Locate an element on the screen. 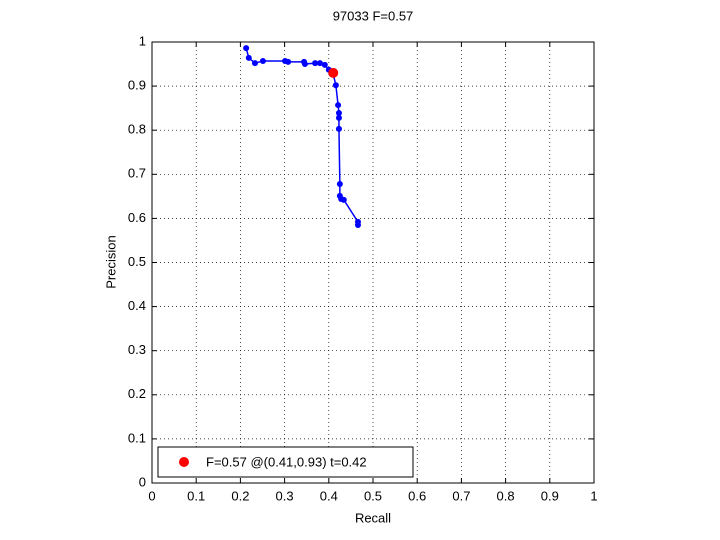 The height and width of the screenshot is (540, 720). y-tick-label: 0.2 is located at coordinates (137, 393).